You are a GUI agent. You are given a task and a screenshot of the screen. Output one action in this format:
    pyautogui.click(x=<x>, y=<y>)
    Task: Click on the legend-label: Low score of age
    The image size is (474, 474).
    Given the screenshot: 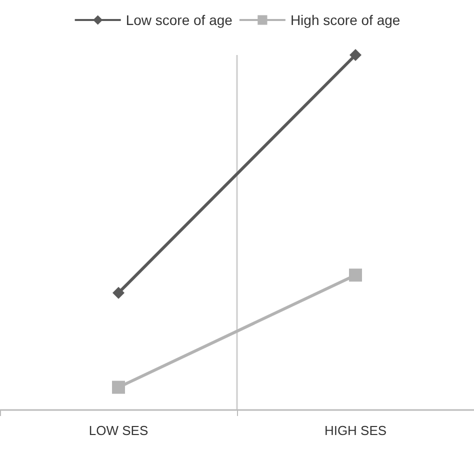 What is the action you would take?
    pyautogui.click(x=179, y=20)
    